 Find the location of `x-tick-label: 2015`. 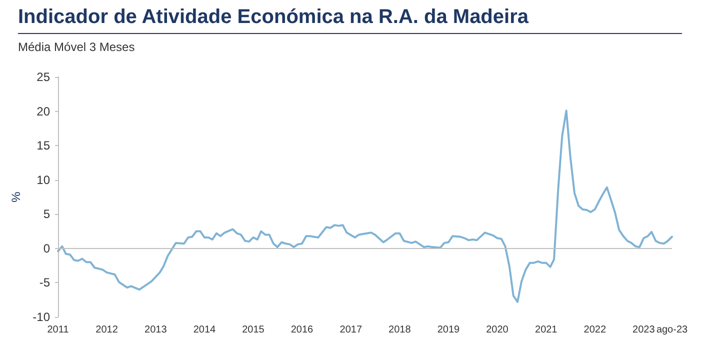

x-tick-label: 2015 is located at coordinates (253, 330).